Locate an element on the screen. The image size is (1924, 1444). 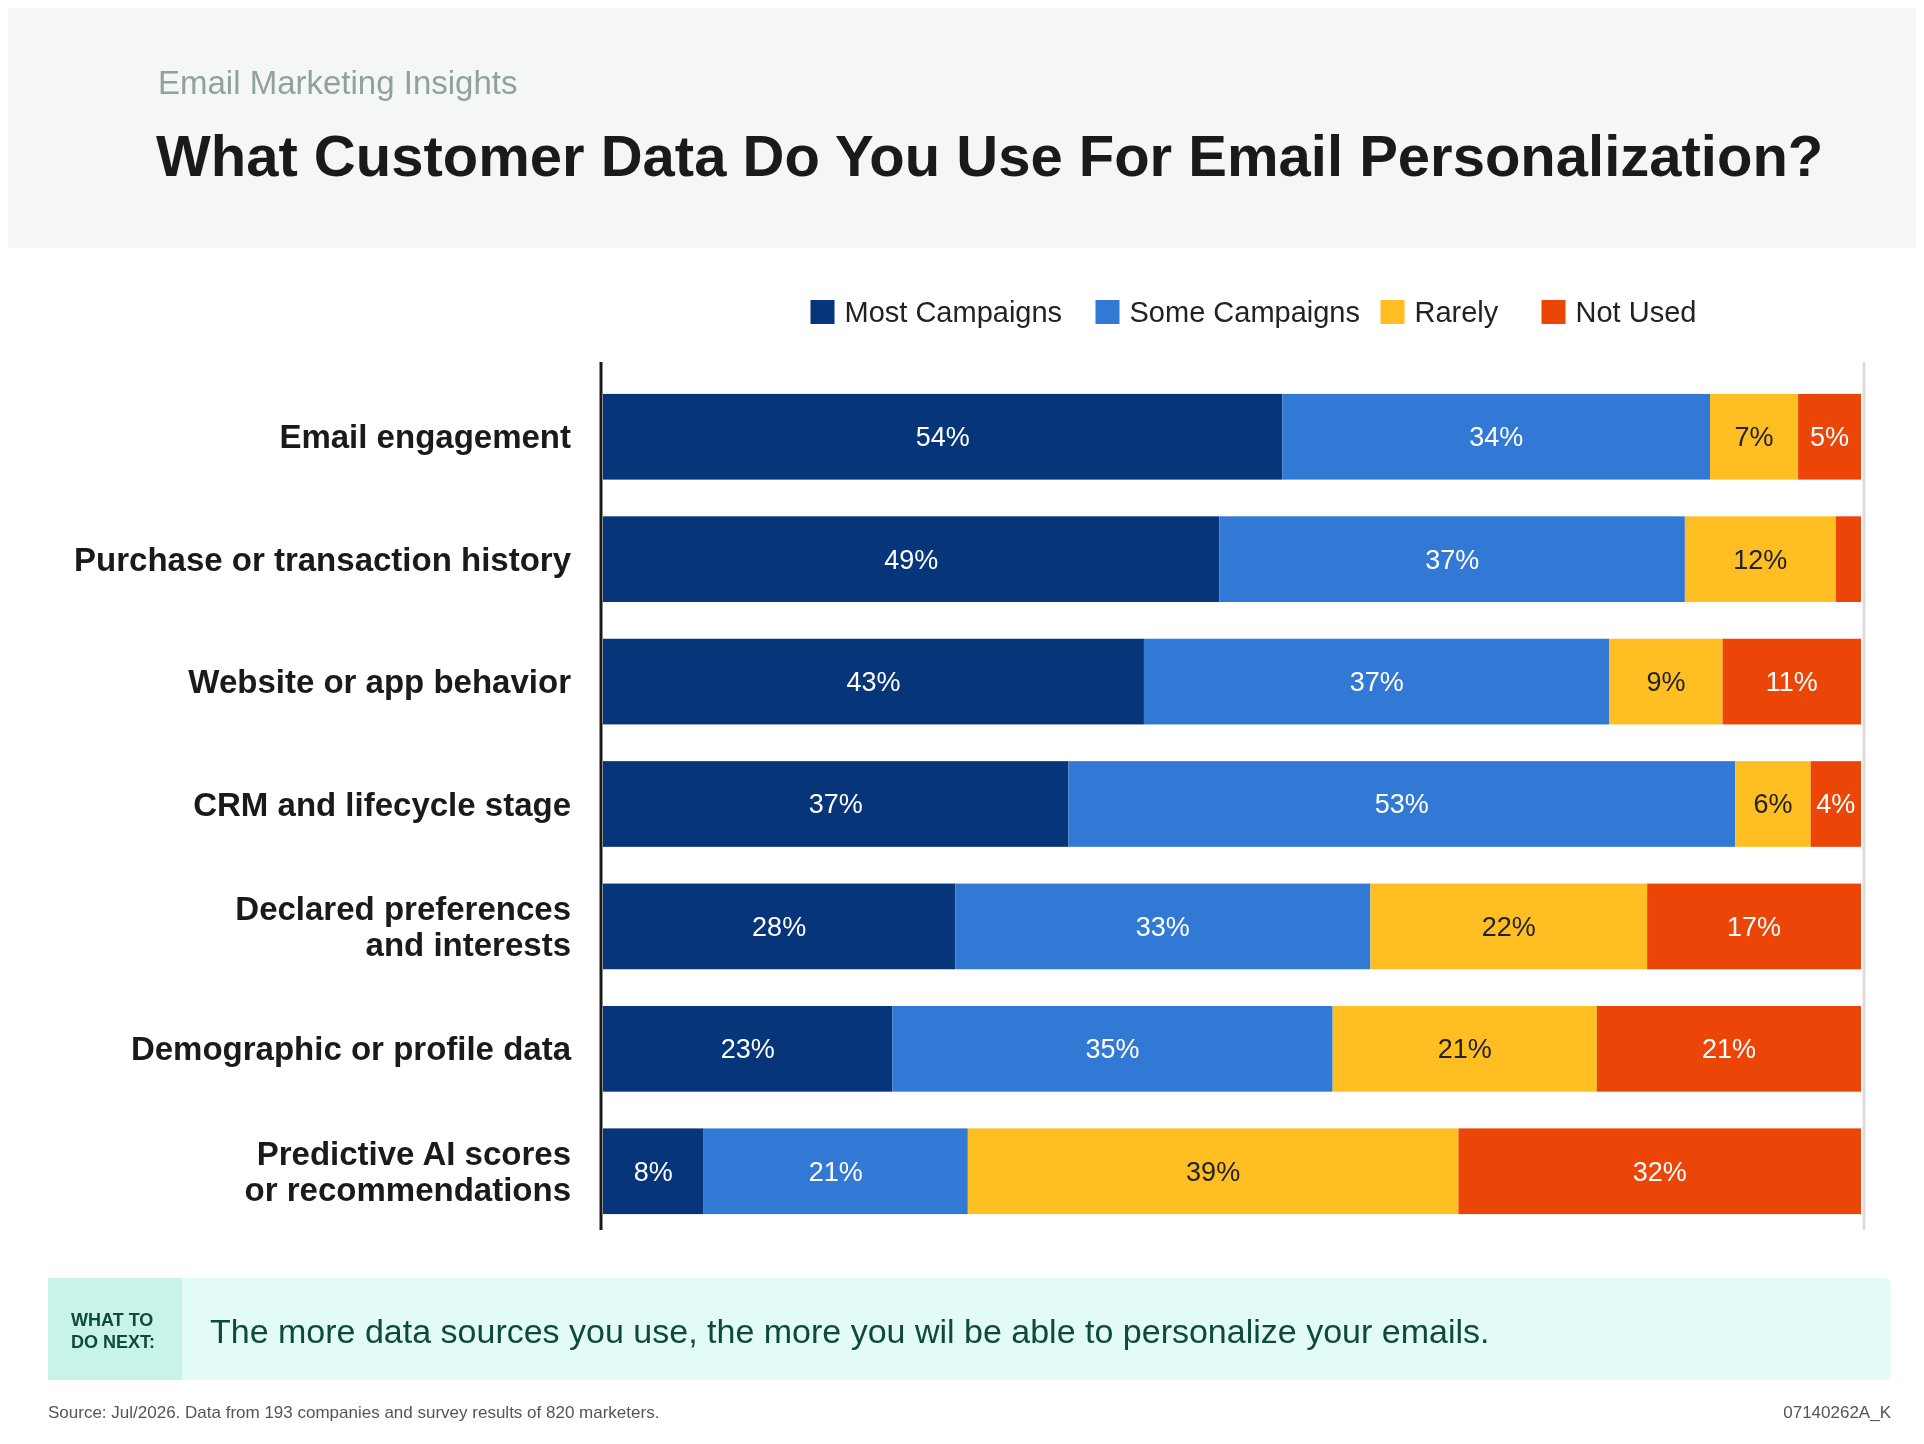
data-label: 5% is located at coordinates (1830, 437).